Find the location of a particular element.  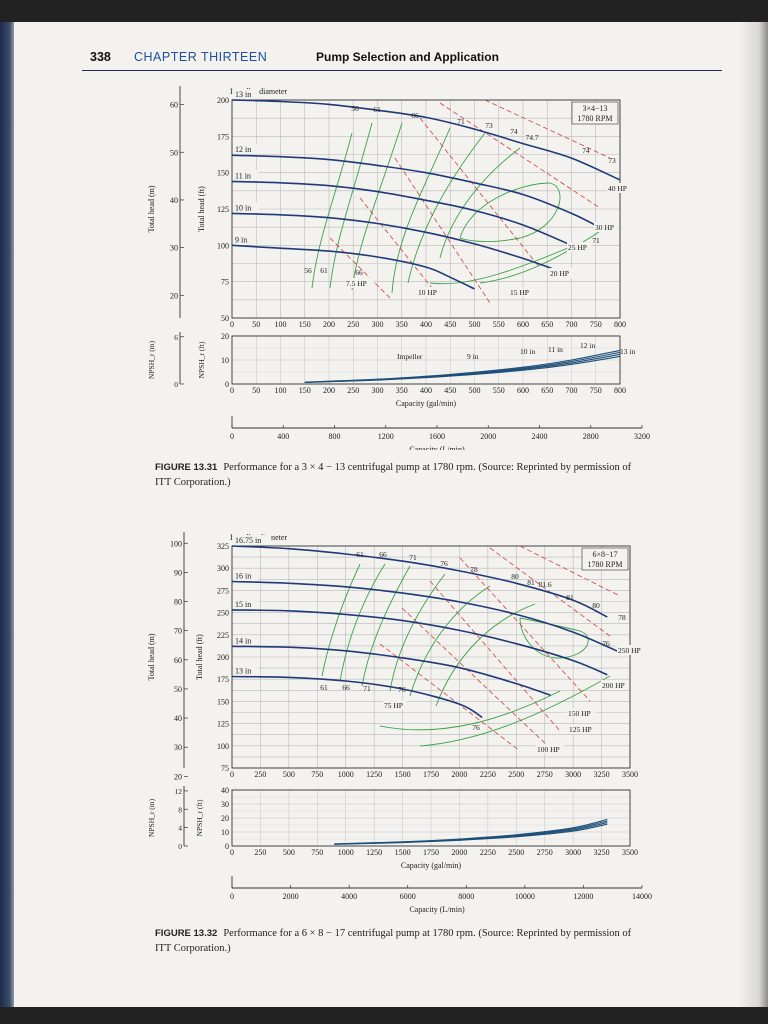

npsh-axis-title-ft: NPSH_r (ft) is located at coordinates (199, 817).